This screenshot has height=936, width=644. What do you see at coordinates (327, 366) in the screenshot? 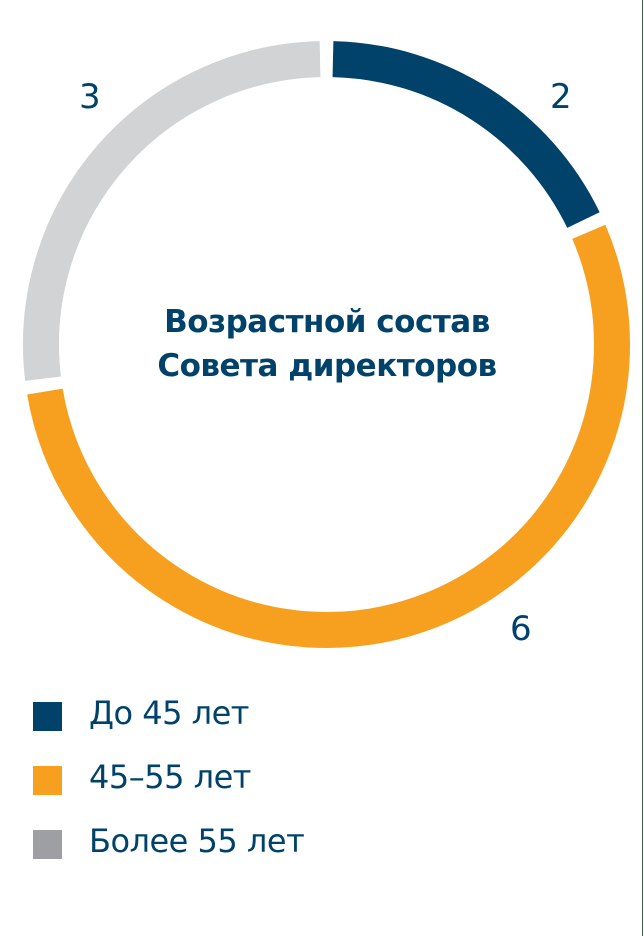
I see `chart-title-line-2: Совета директоров` at bounding box center [327, 366].